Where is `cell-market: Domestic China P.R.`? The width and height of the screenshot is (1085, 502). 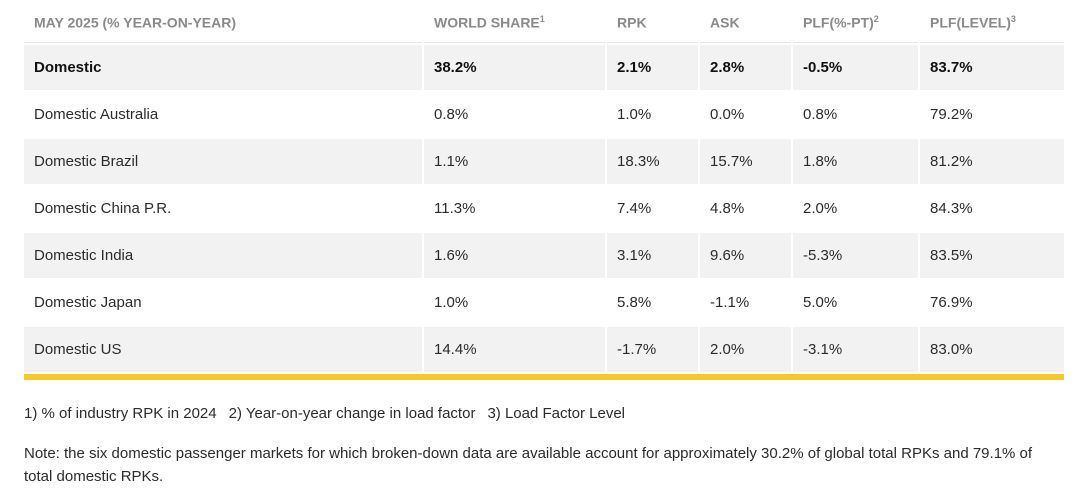 cell-market: Domestic China P.R. is located at coordinates (223, 208).